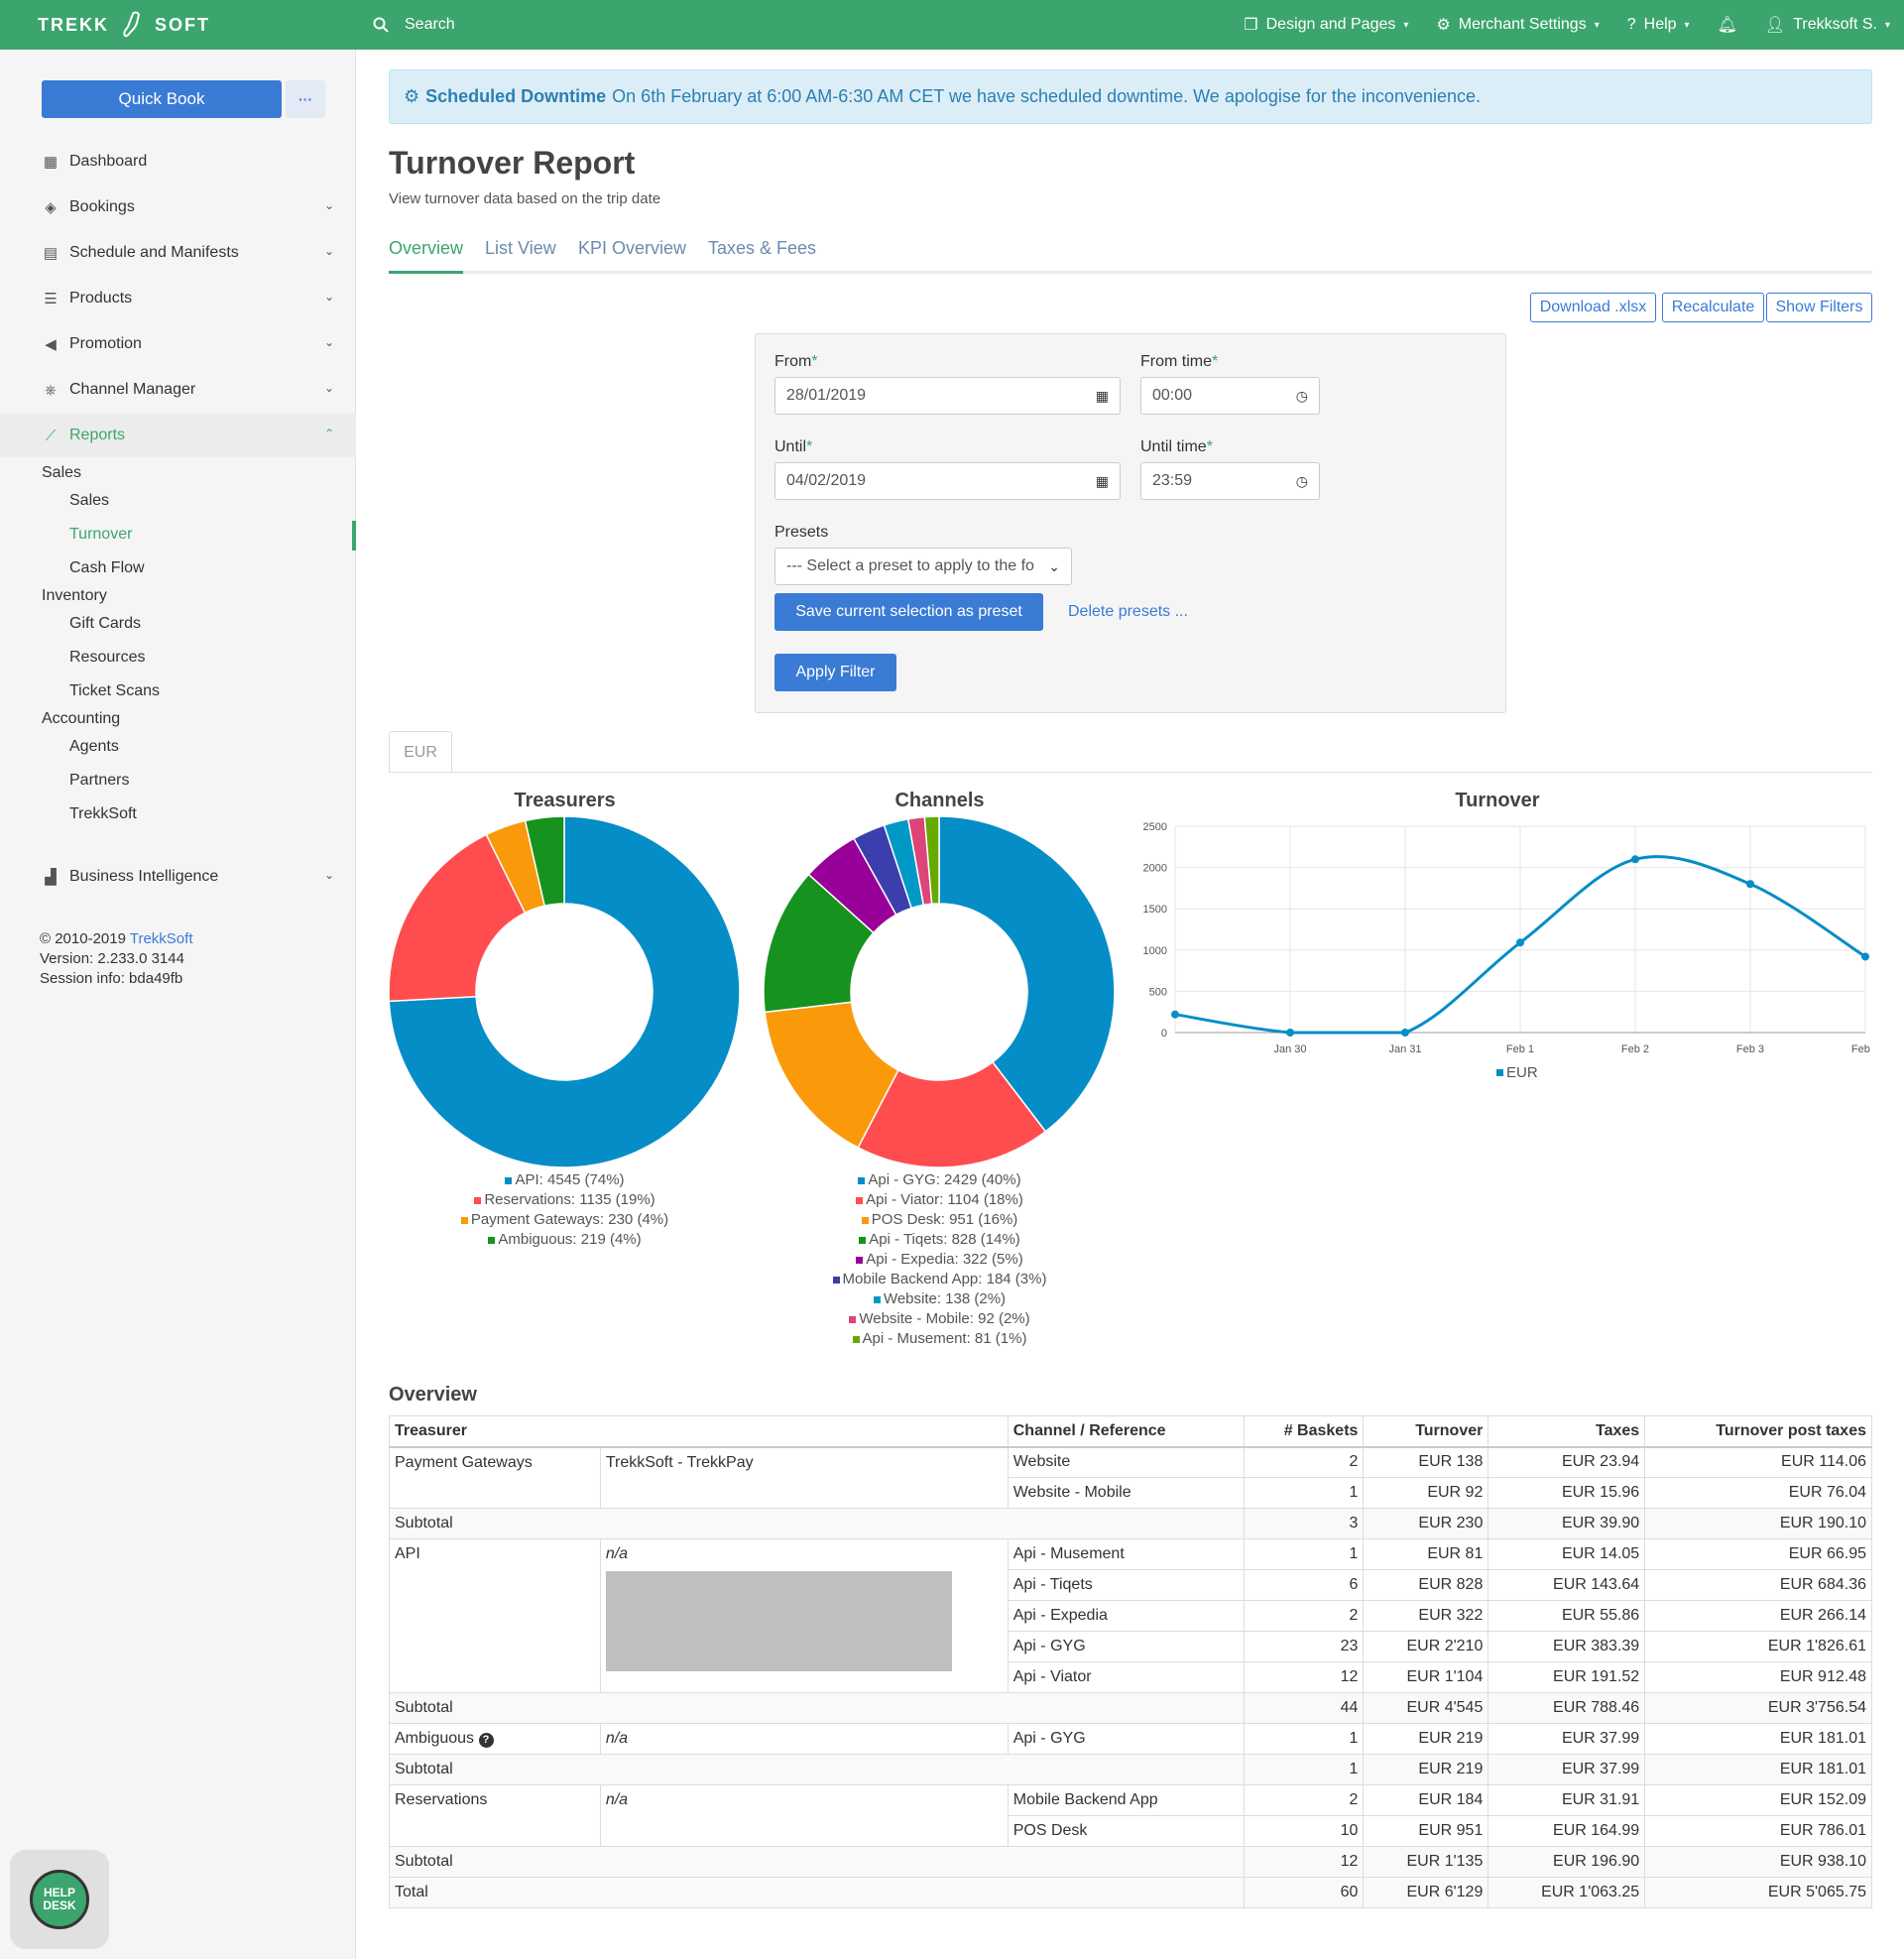  Describe the element at coordinates (944, 1279) in the screenshot. I see `legend-label: Mobile Backend App: 184 (3%)` at that location.